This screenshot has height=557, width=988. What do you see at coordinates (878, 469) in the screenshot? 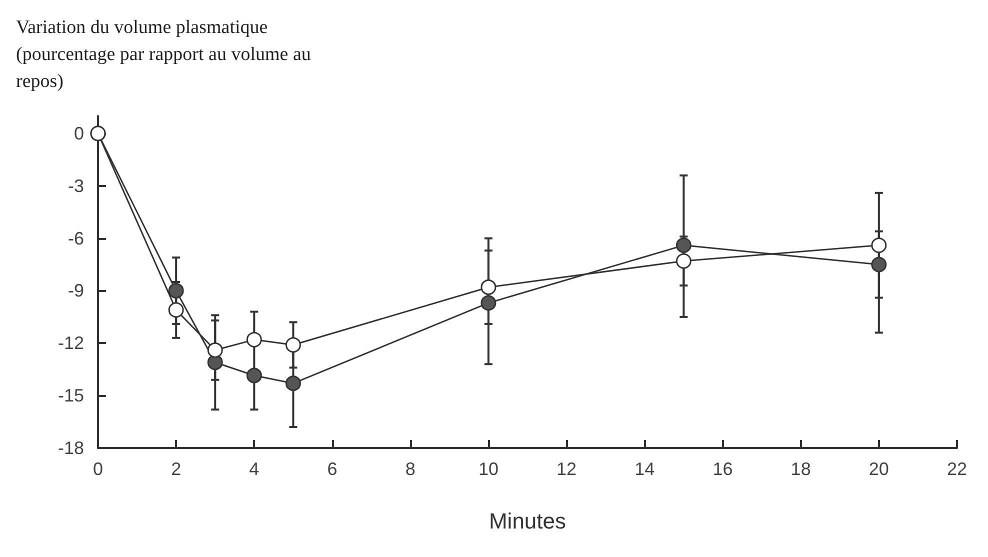
I see `x-tick-label: 20` at bounding box center [878, 469].